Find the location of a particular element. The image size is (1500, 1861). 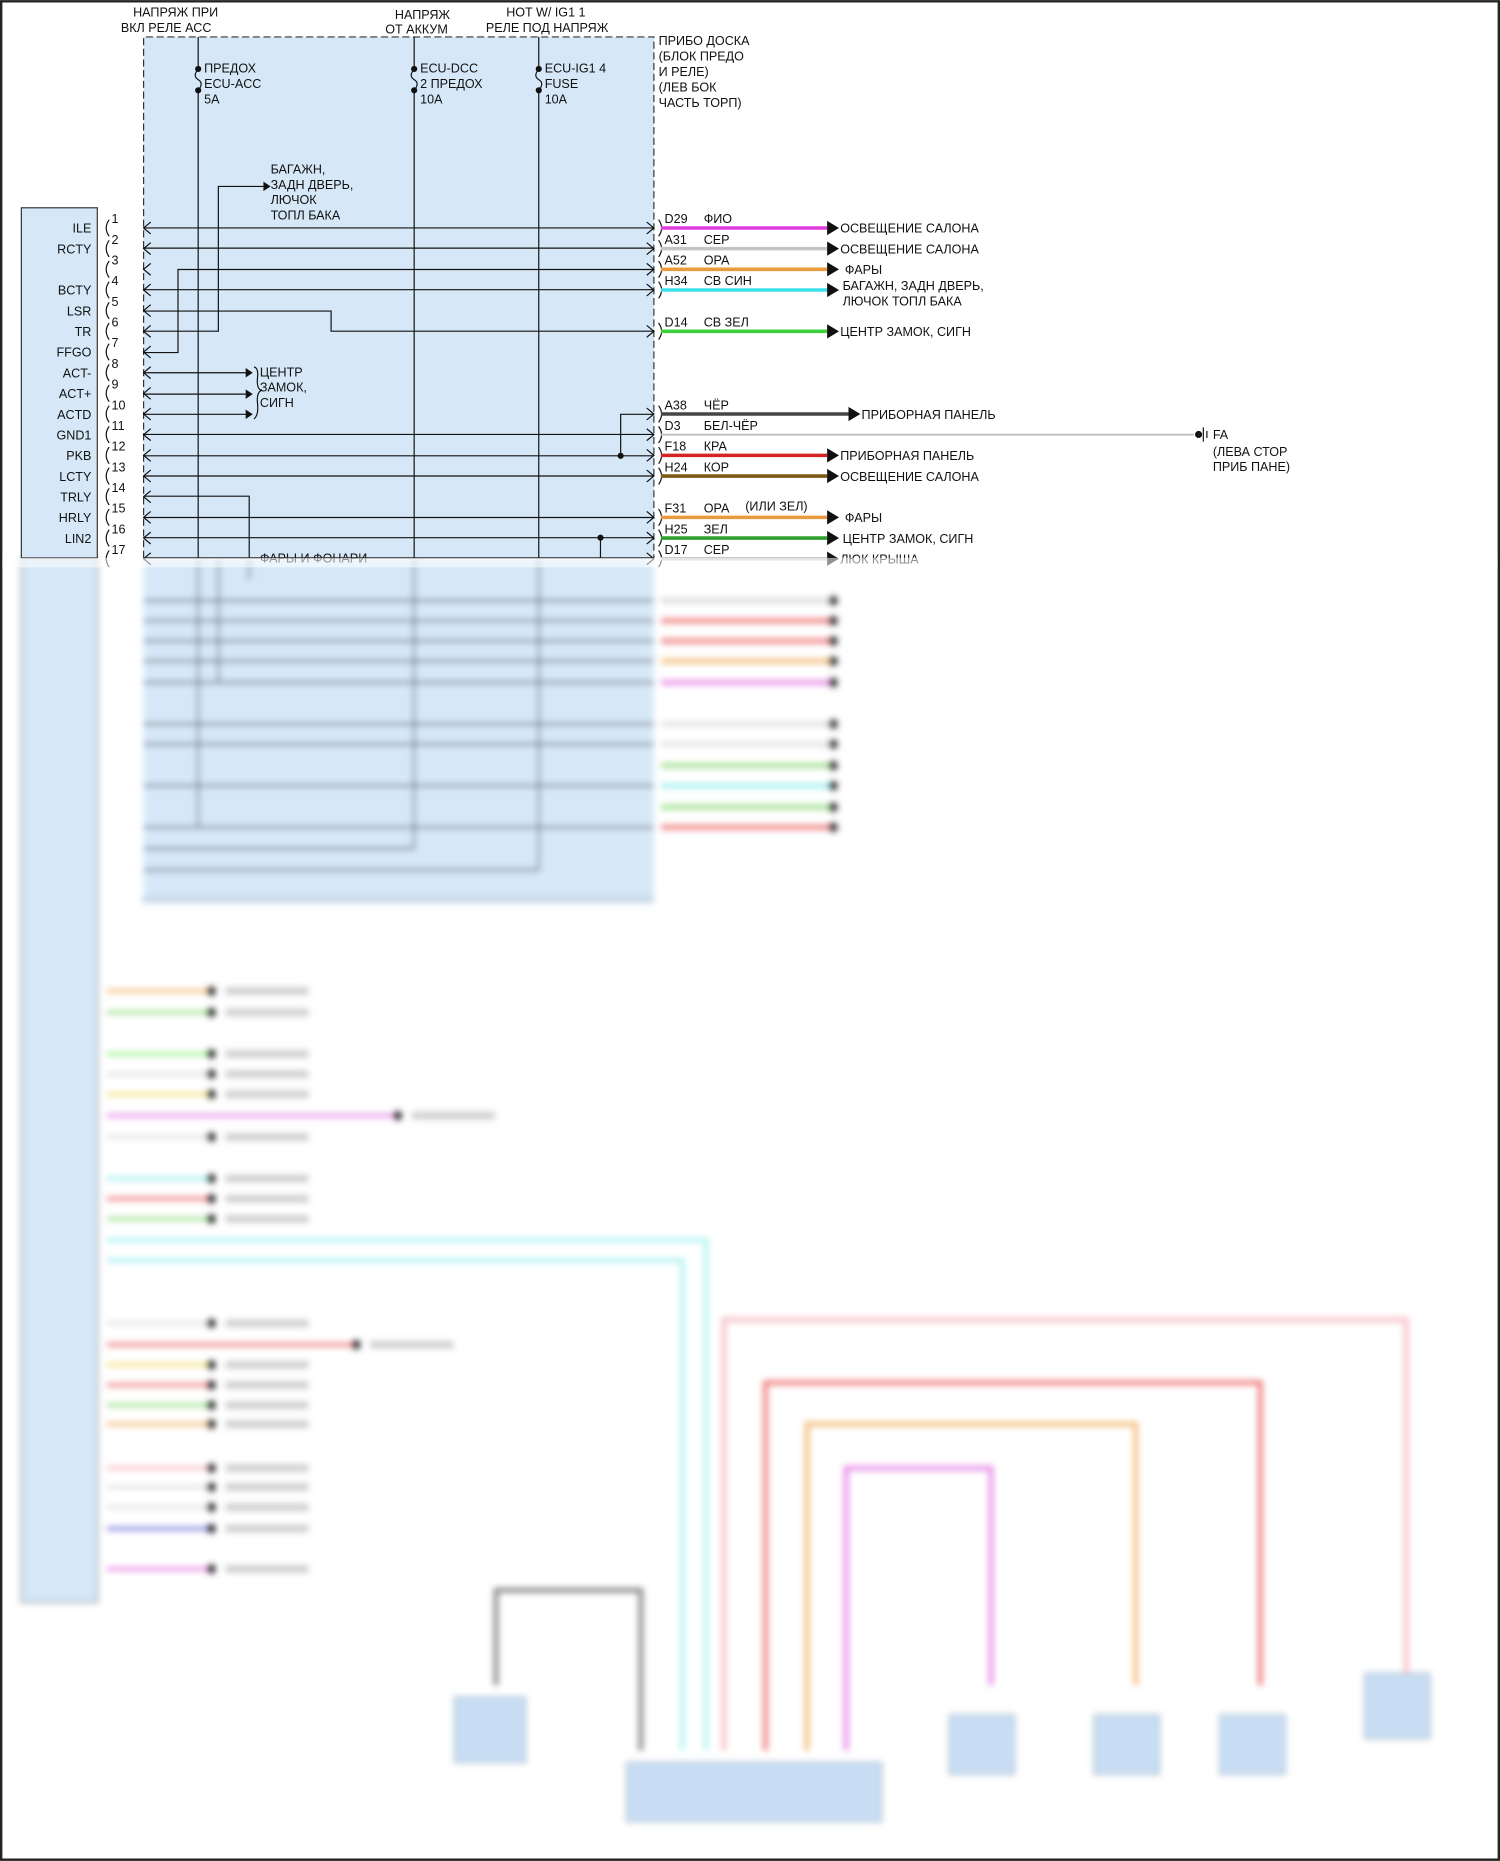

pin-number: 8 is located at coordinates (115, 364).